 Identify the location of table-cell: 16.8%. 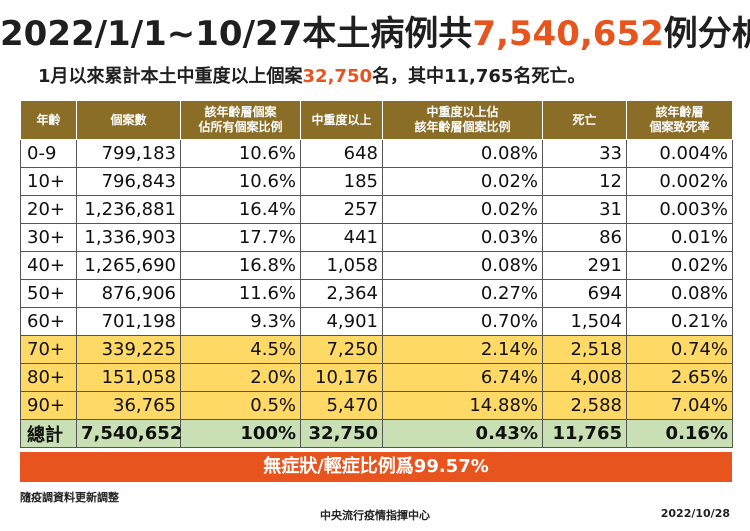
(240, 265).